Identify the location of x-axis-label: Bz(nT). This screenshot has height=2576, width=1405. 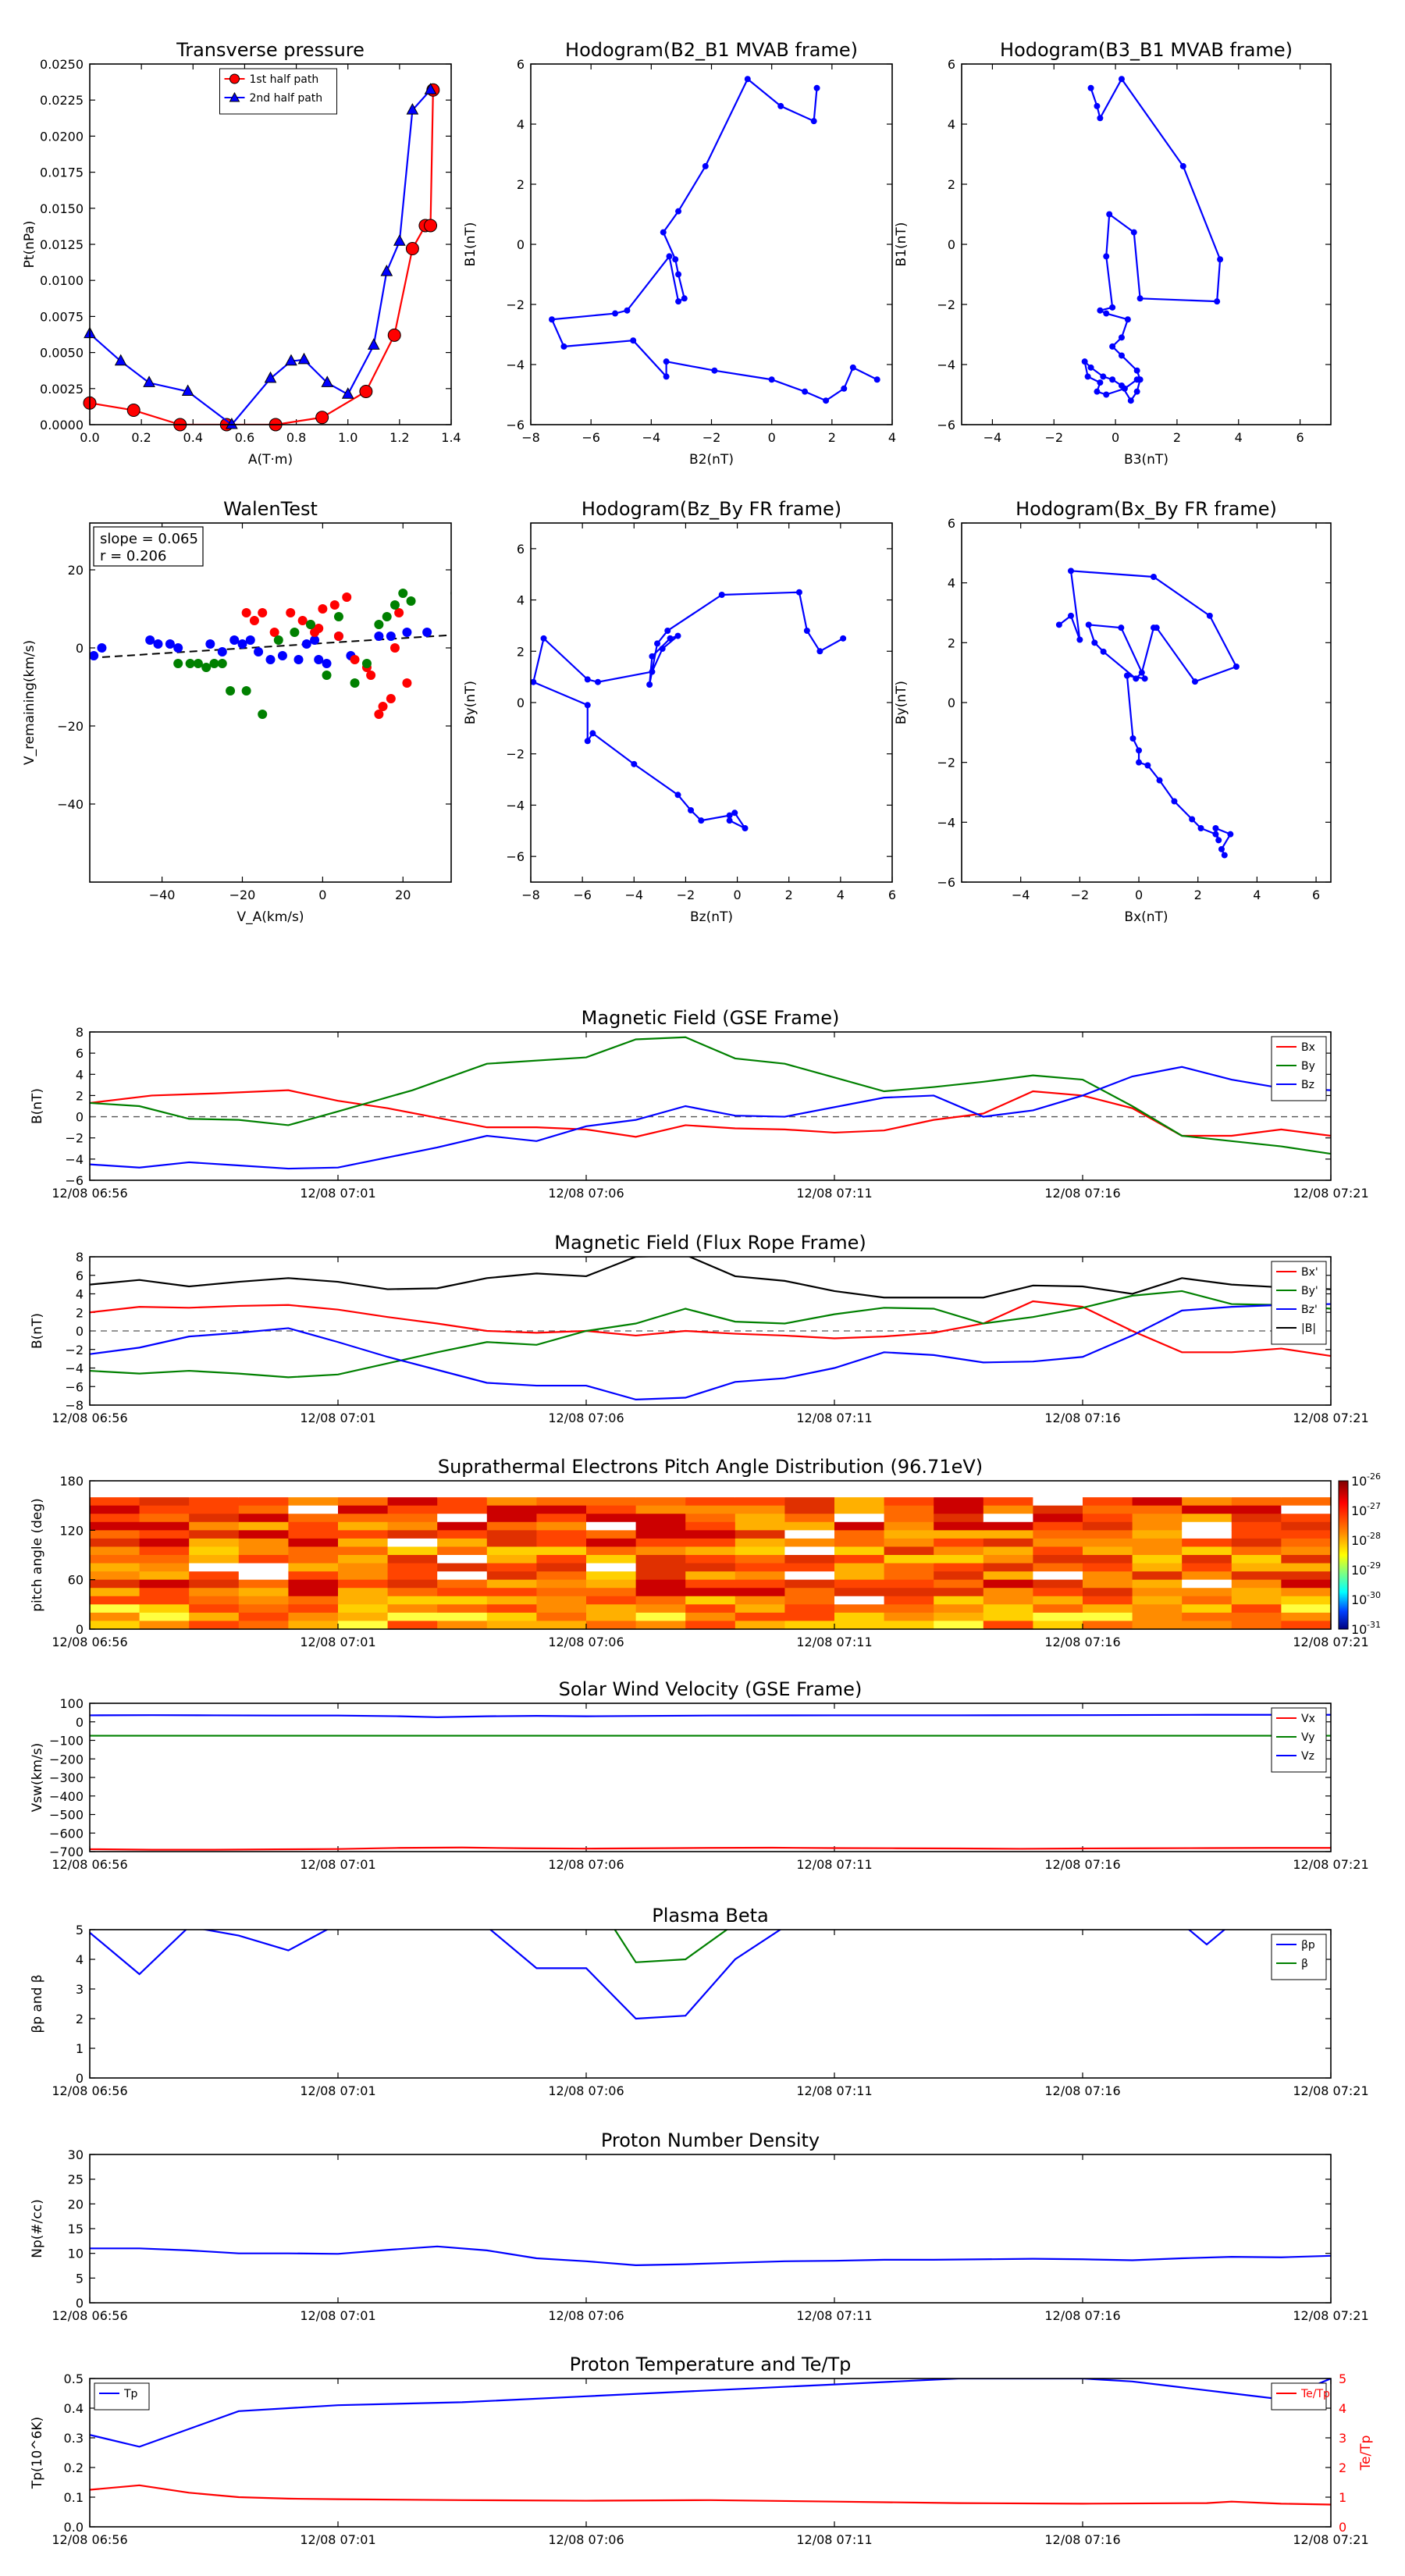
(712, 917).